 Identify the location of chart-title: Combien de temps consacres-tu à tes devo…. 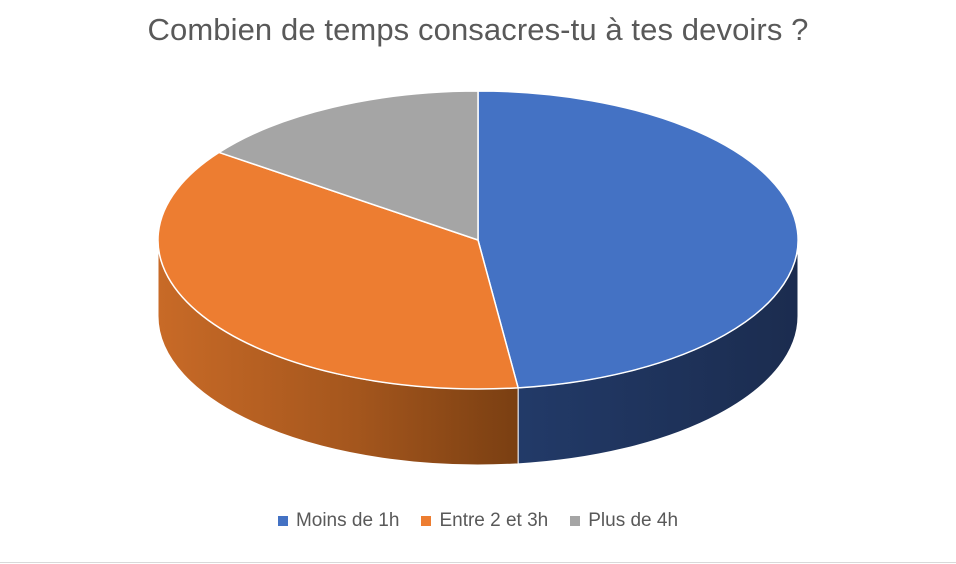
(478, 29).